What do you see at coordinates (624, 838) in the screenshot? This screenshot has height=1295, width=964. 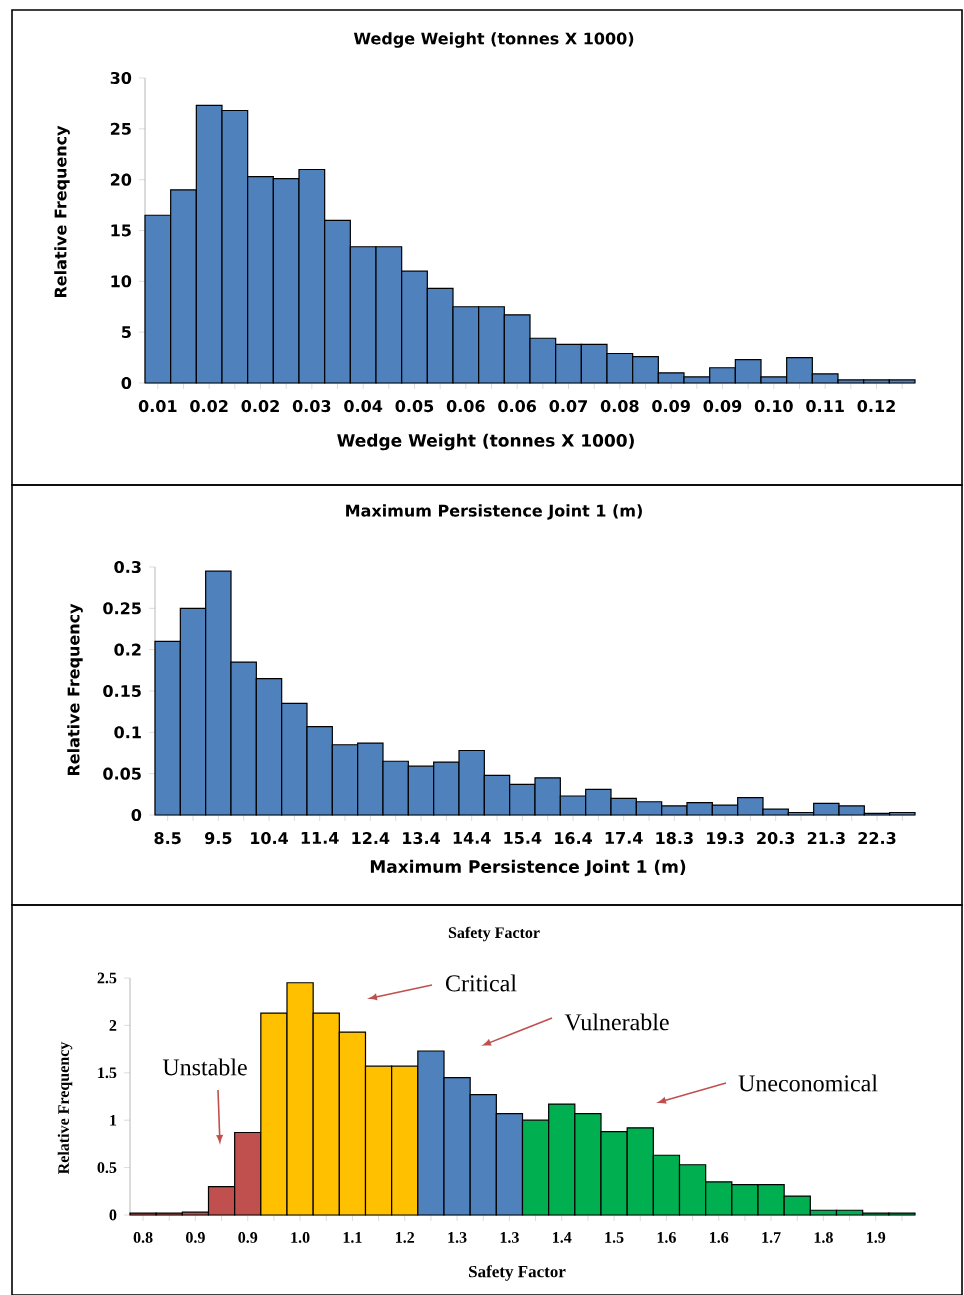 I see `x-tick-label: 17.4` at bounding box center [624, 838].